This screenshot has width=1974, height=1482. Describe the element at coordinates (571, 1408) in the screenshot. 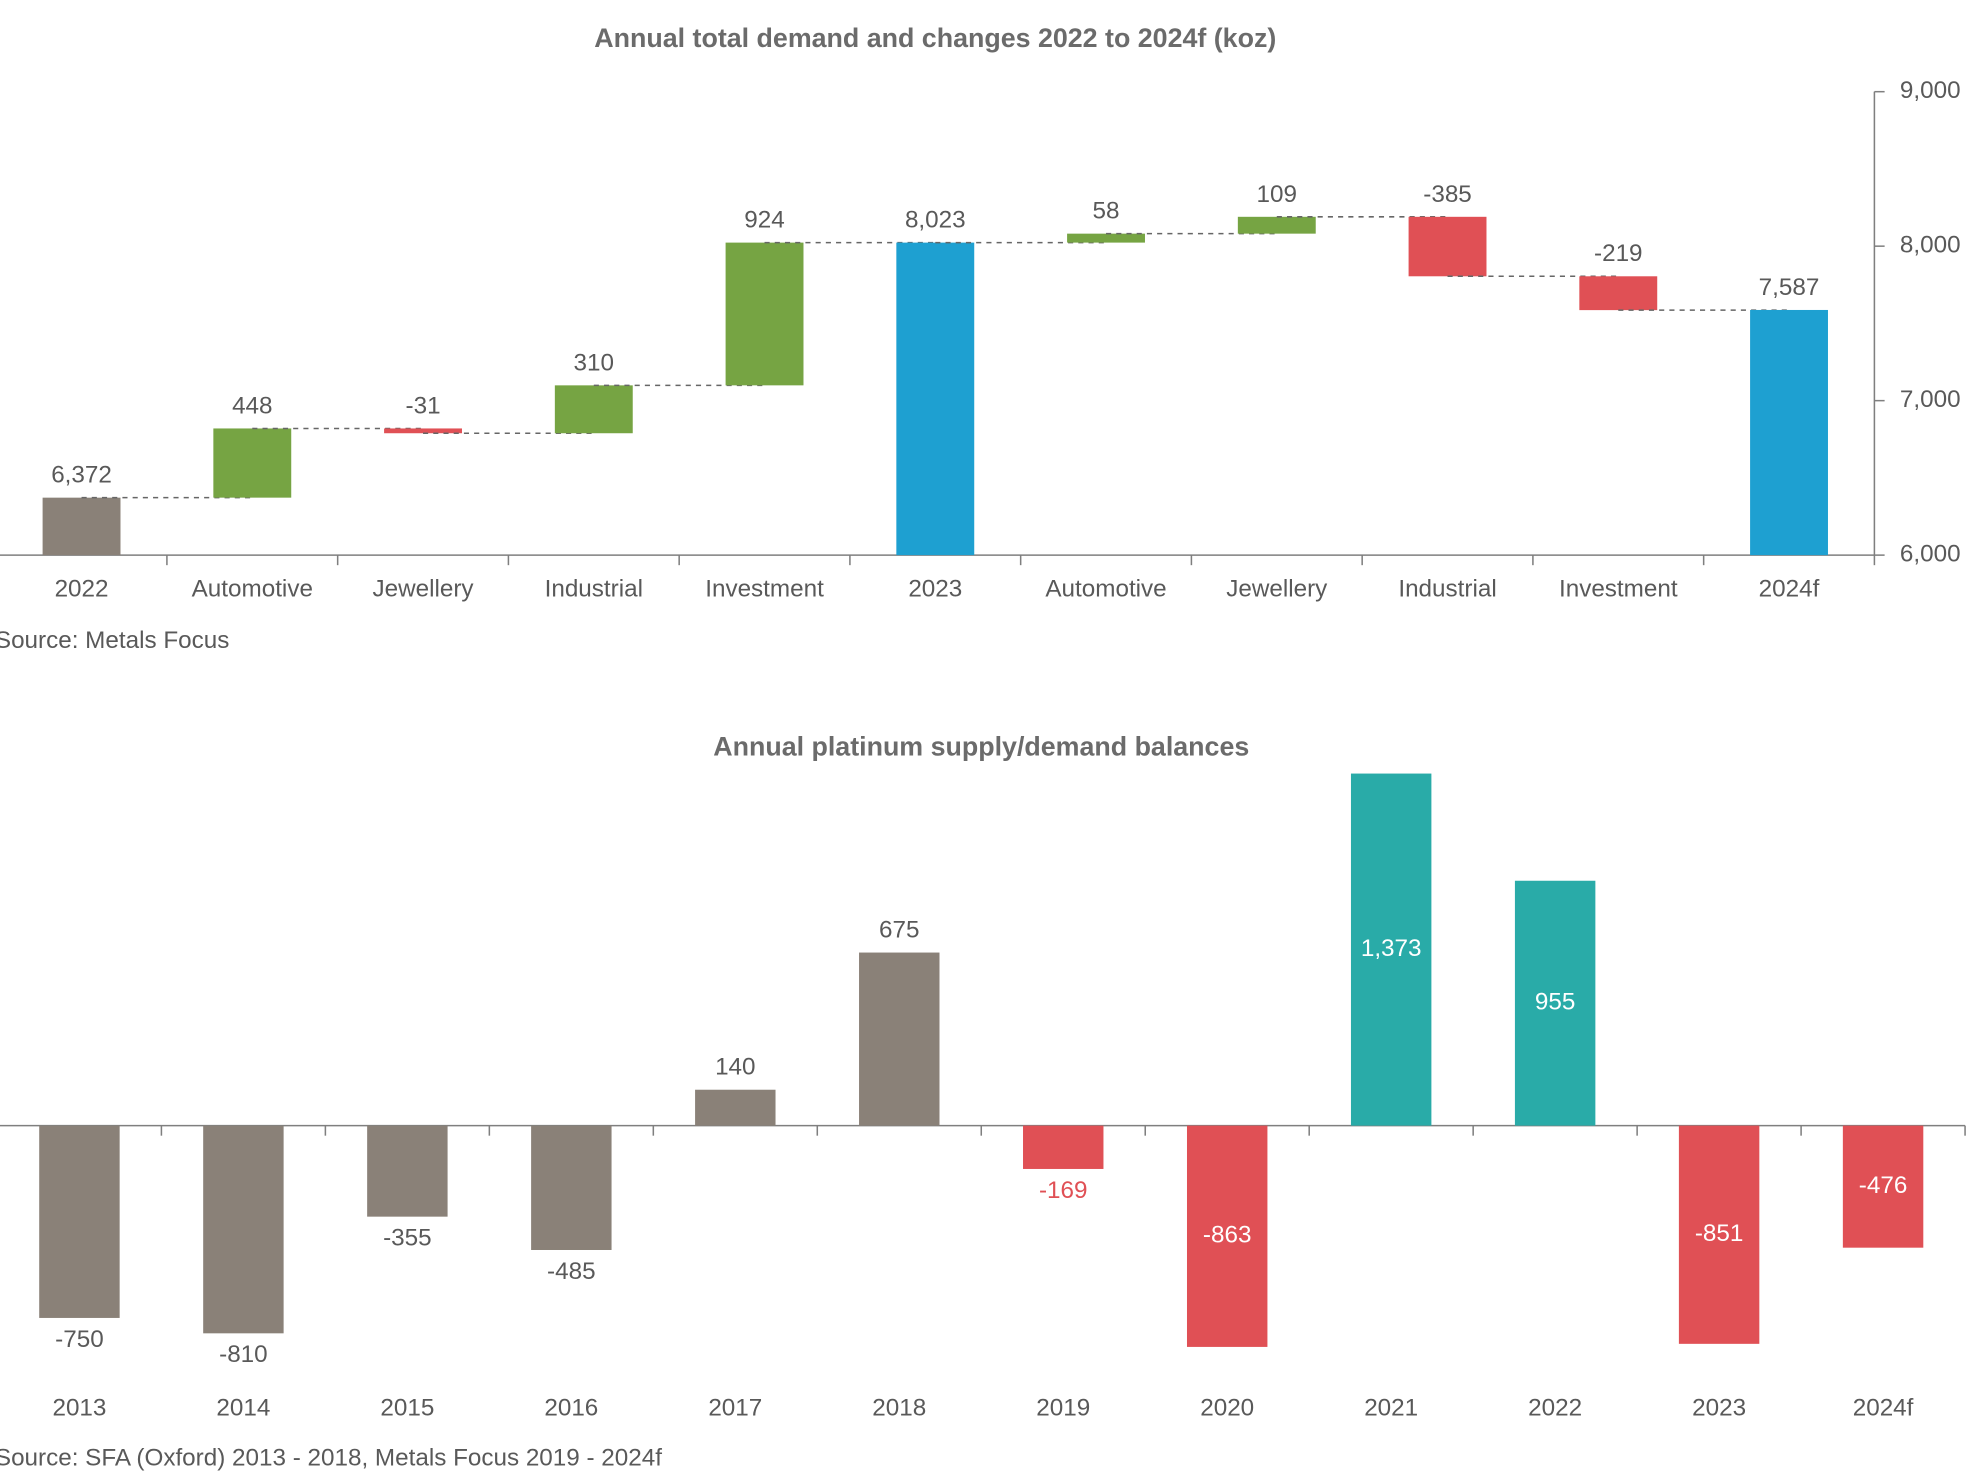

I see `x-tick-label: 2016` at that location.